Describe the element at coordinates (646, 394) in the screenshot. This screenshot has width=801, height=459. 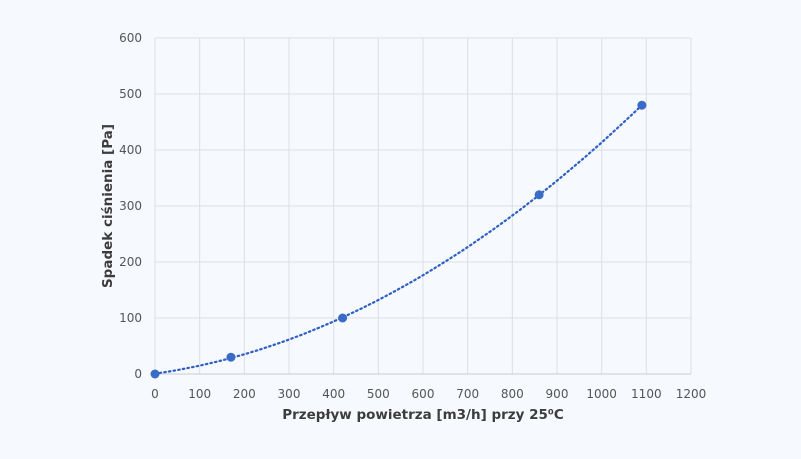
I see `x-tick-label: 1100` at that location.